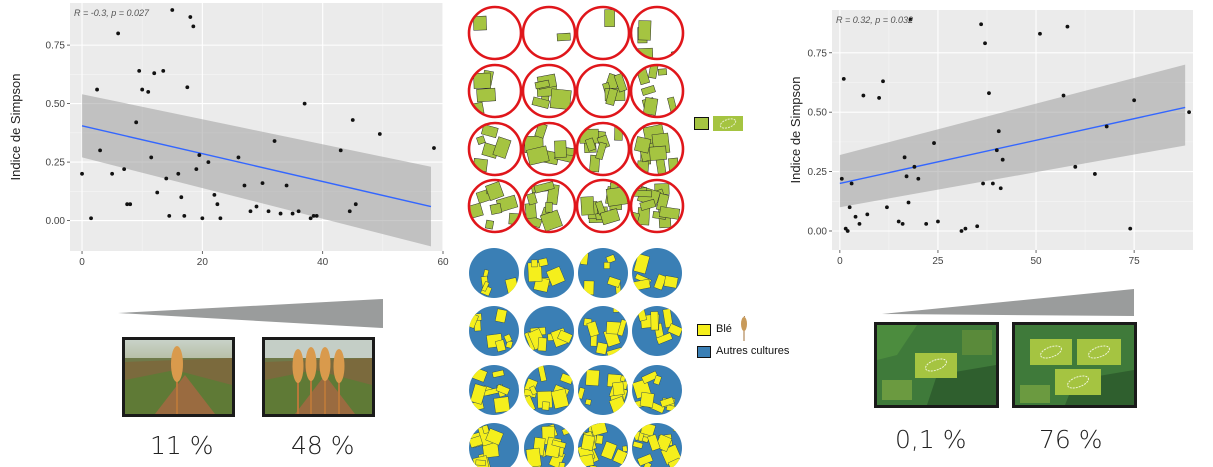  Describe the element at coordinates (818, 172) in the screenshot. I see `right-tick-label-y: 0.25` at that location.